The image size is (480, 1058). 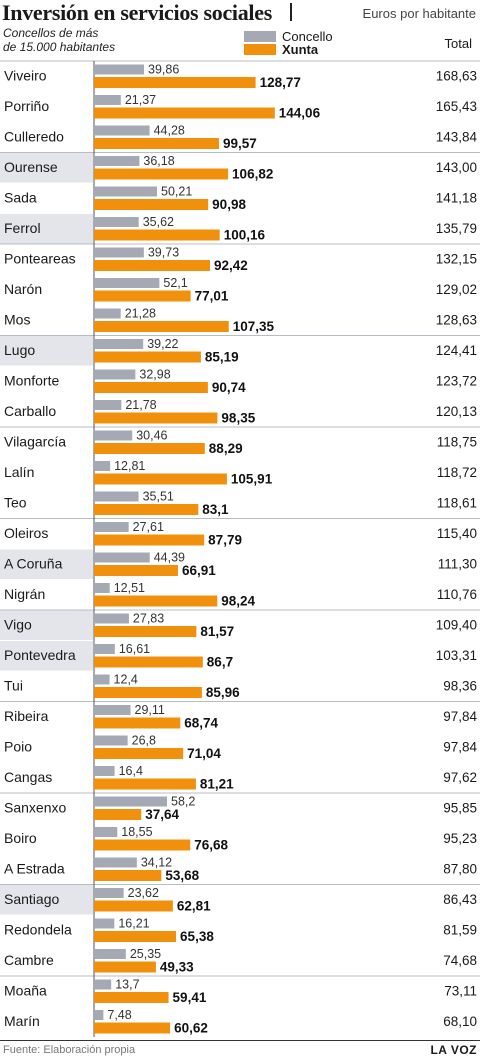 I want to click on total-value: 68,10, so click(x=460, y=1021).